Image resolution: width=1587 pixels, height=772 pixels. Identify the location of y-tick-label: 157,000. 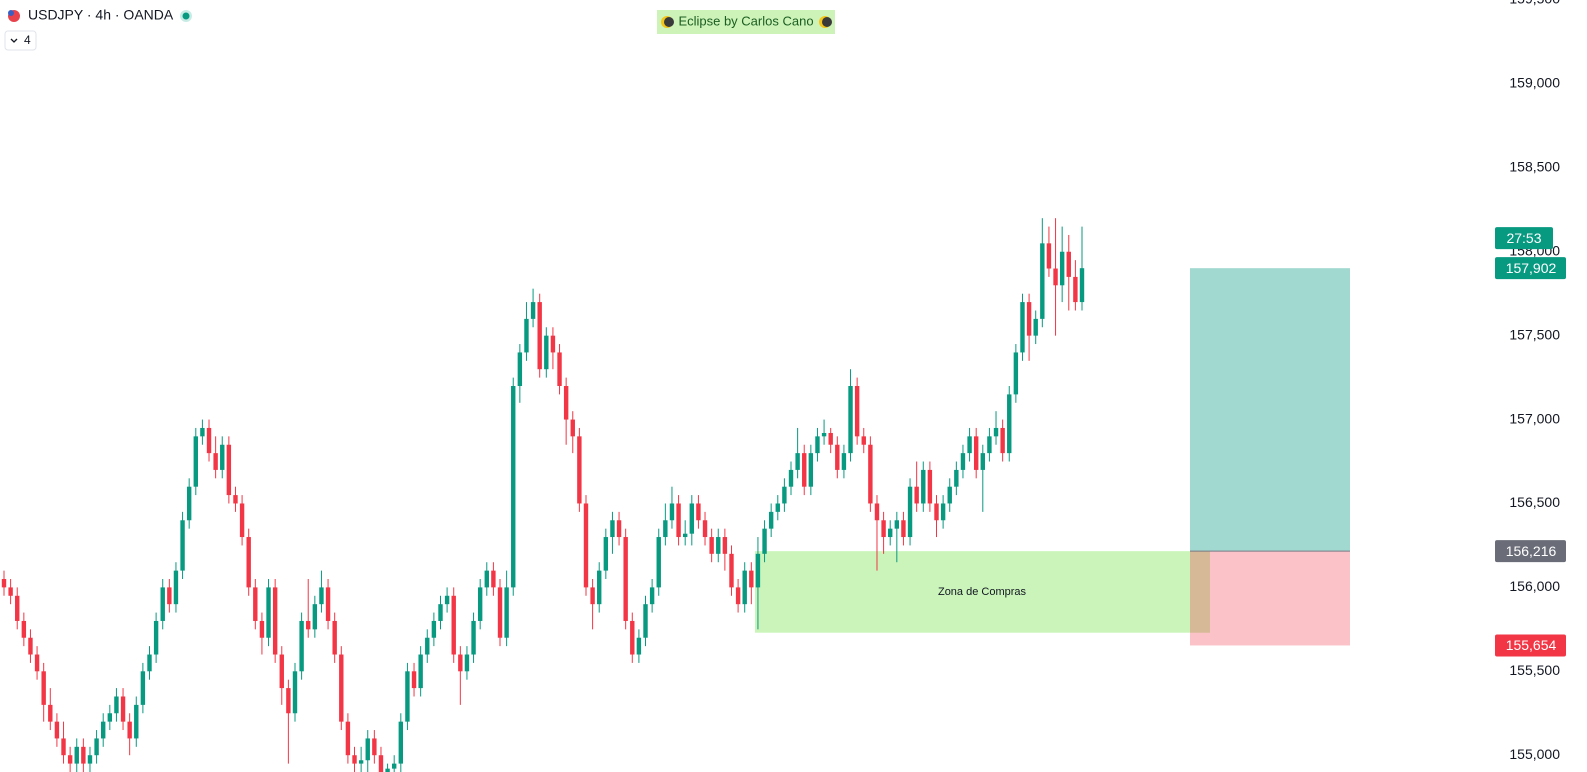
(1534, 418).